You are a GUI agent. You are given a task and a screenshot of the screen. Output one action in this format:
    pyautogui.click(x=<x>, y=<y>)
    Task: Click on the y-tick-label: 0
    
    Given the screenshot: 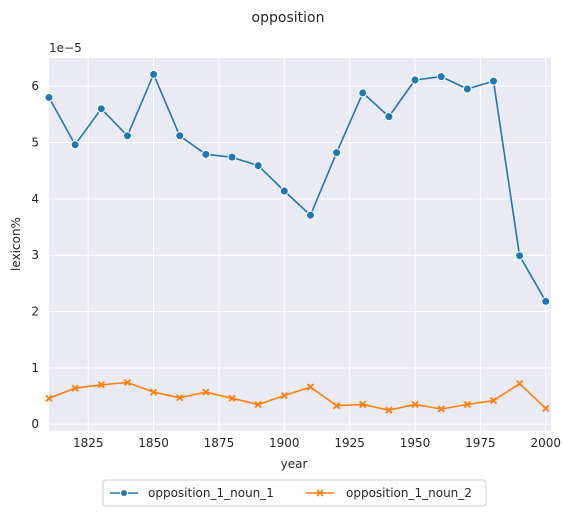 What is the action you would take?
    pyautogui.click(x=35, y=424)
    